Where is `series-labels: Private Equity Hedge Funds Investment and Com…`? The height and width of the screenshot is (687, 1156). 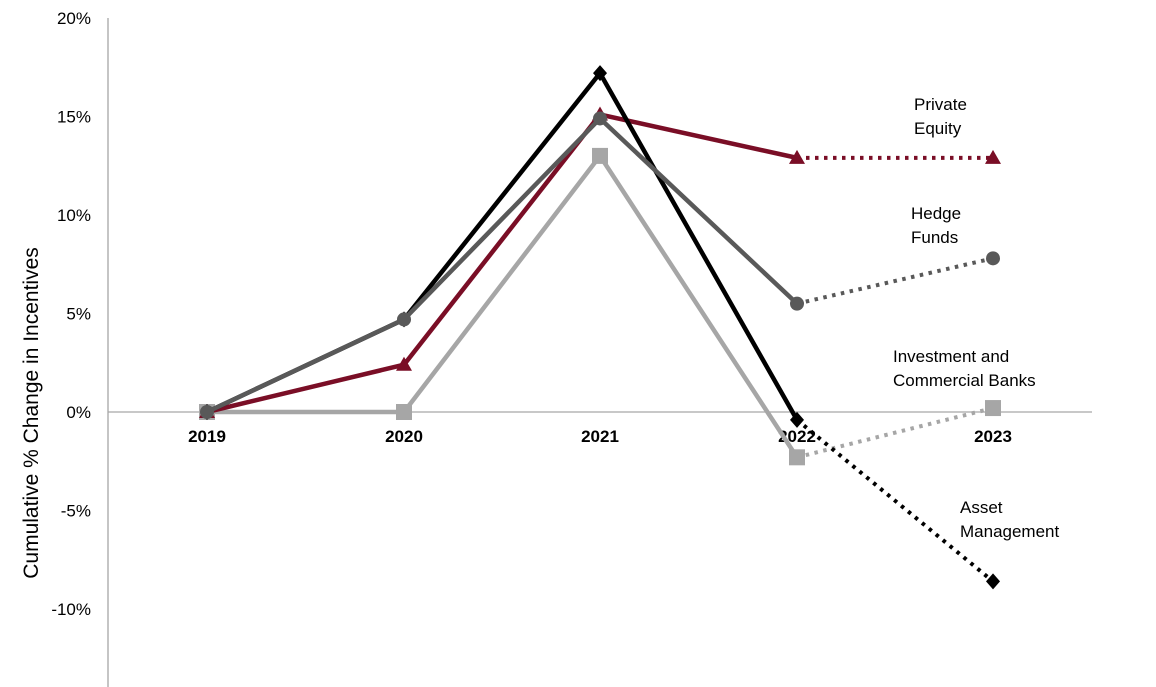 series-labels: Private Equity Hedge Funds Investment and Com… is located at coordinates (976, 318).